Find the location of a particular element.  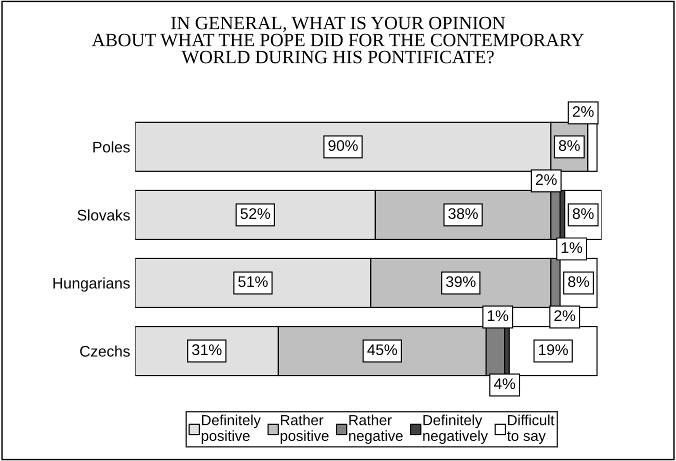

y-tick-label: Hungarians is located at coordinates (91, 284).